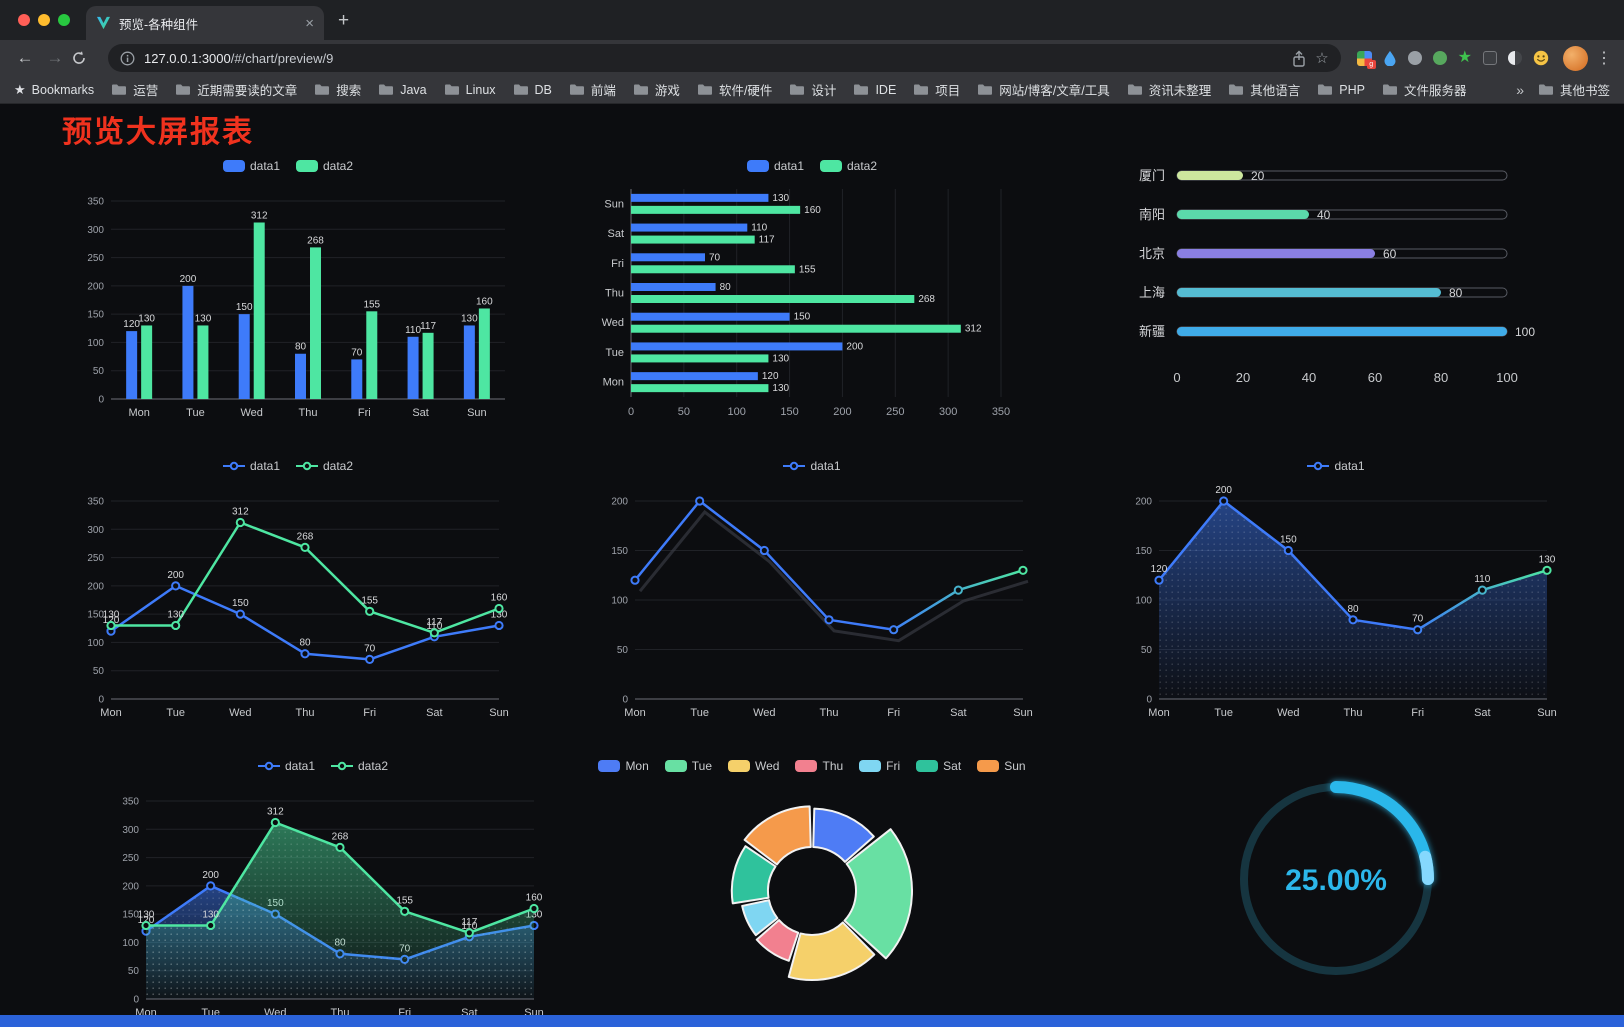 The width and height of the screenshot is (1624, 1027). Describe the element at coordinates (1515, 58) in the screenshot. I see `dark-mode-toggle-icon` at that location.